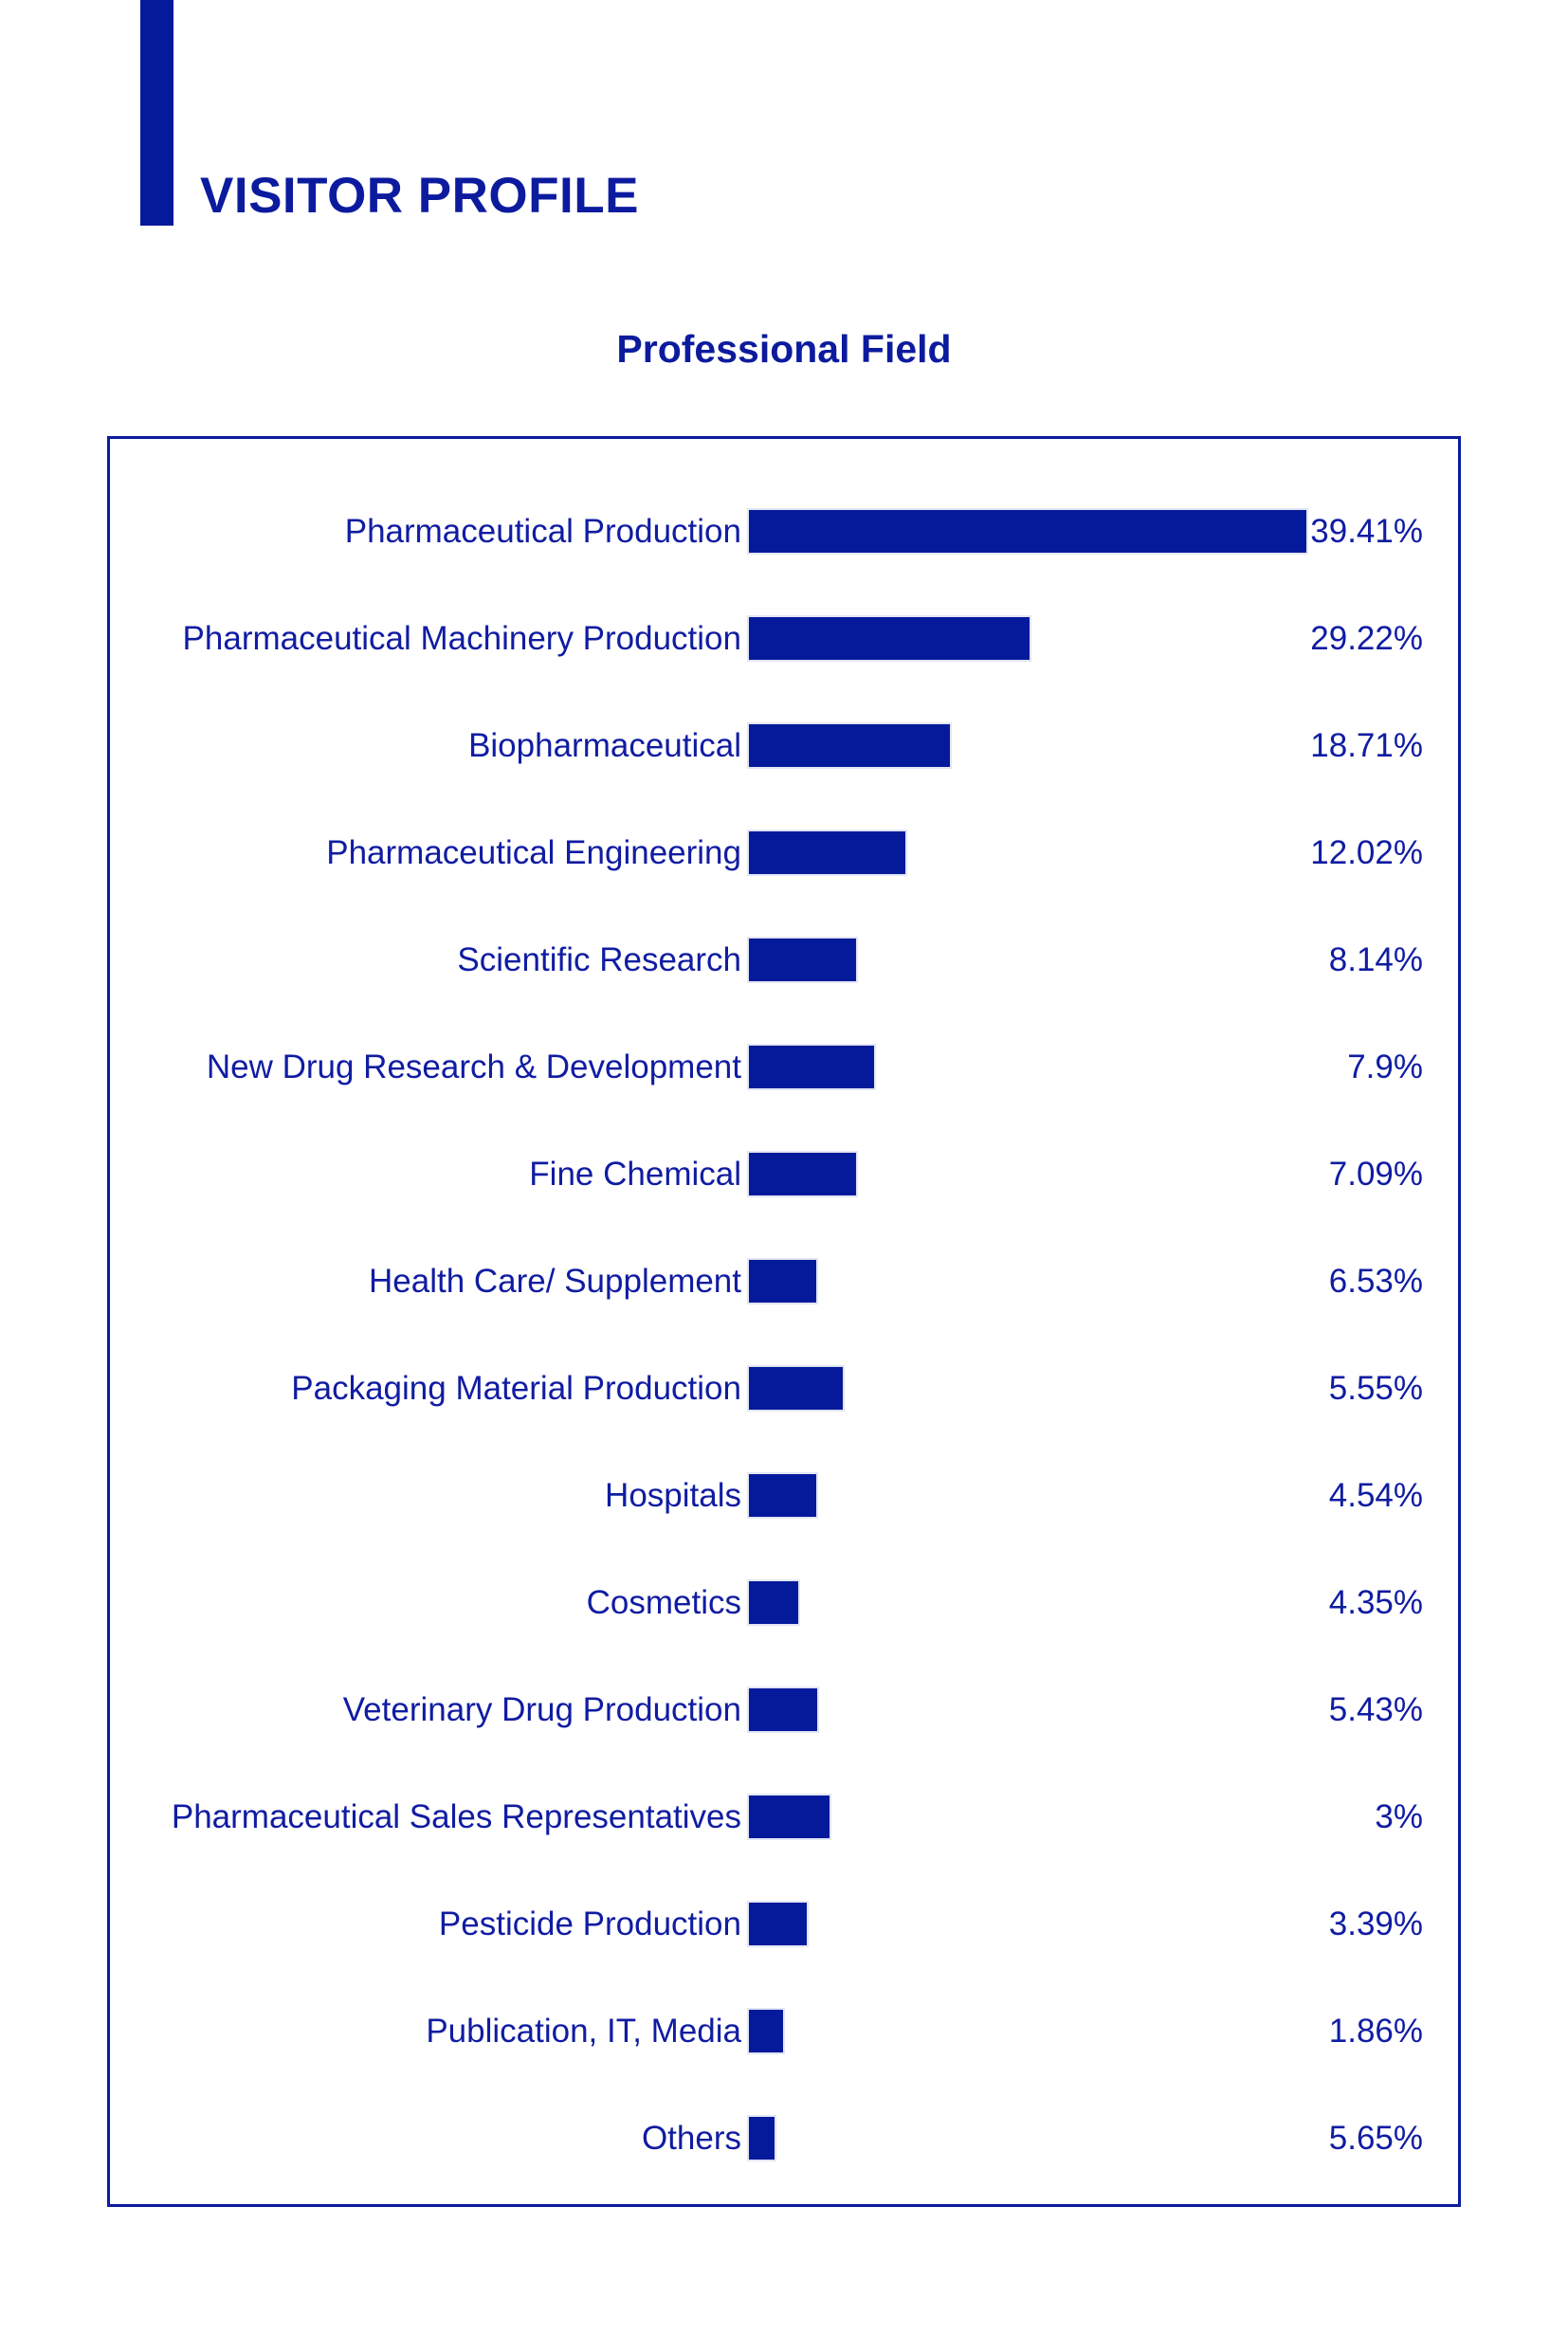 The width and height of the screenshot is (1568, 2352). What do you see at coordinates (419, 196) in the screenshot?
I see `page-title: VISITOR PROFILE` at bounding box center [419, 196].